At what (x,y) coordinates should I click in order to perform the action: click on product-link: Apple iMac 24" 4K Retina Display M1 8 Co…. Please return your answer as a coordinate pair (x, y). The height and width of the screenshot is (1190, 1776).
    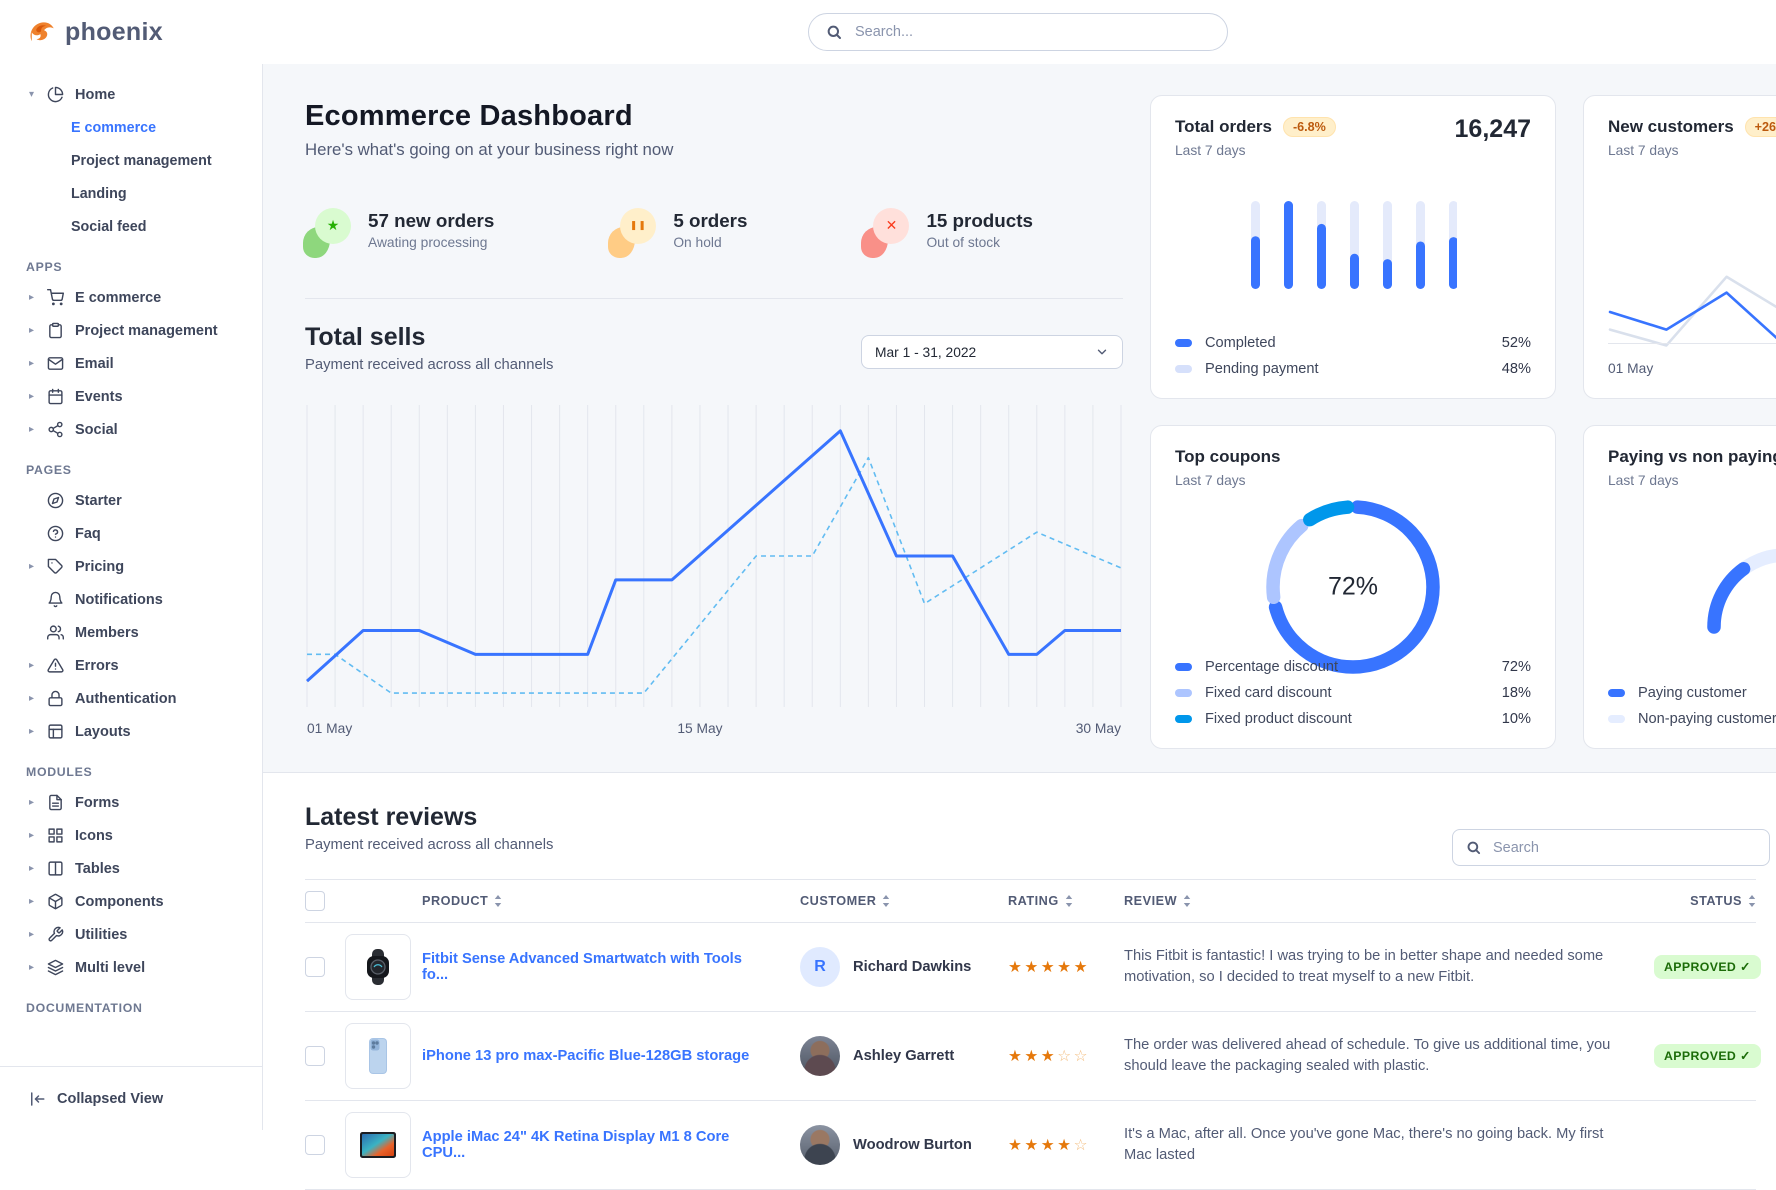
    Looking at the image, I should click on (576, 1145).